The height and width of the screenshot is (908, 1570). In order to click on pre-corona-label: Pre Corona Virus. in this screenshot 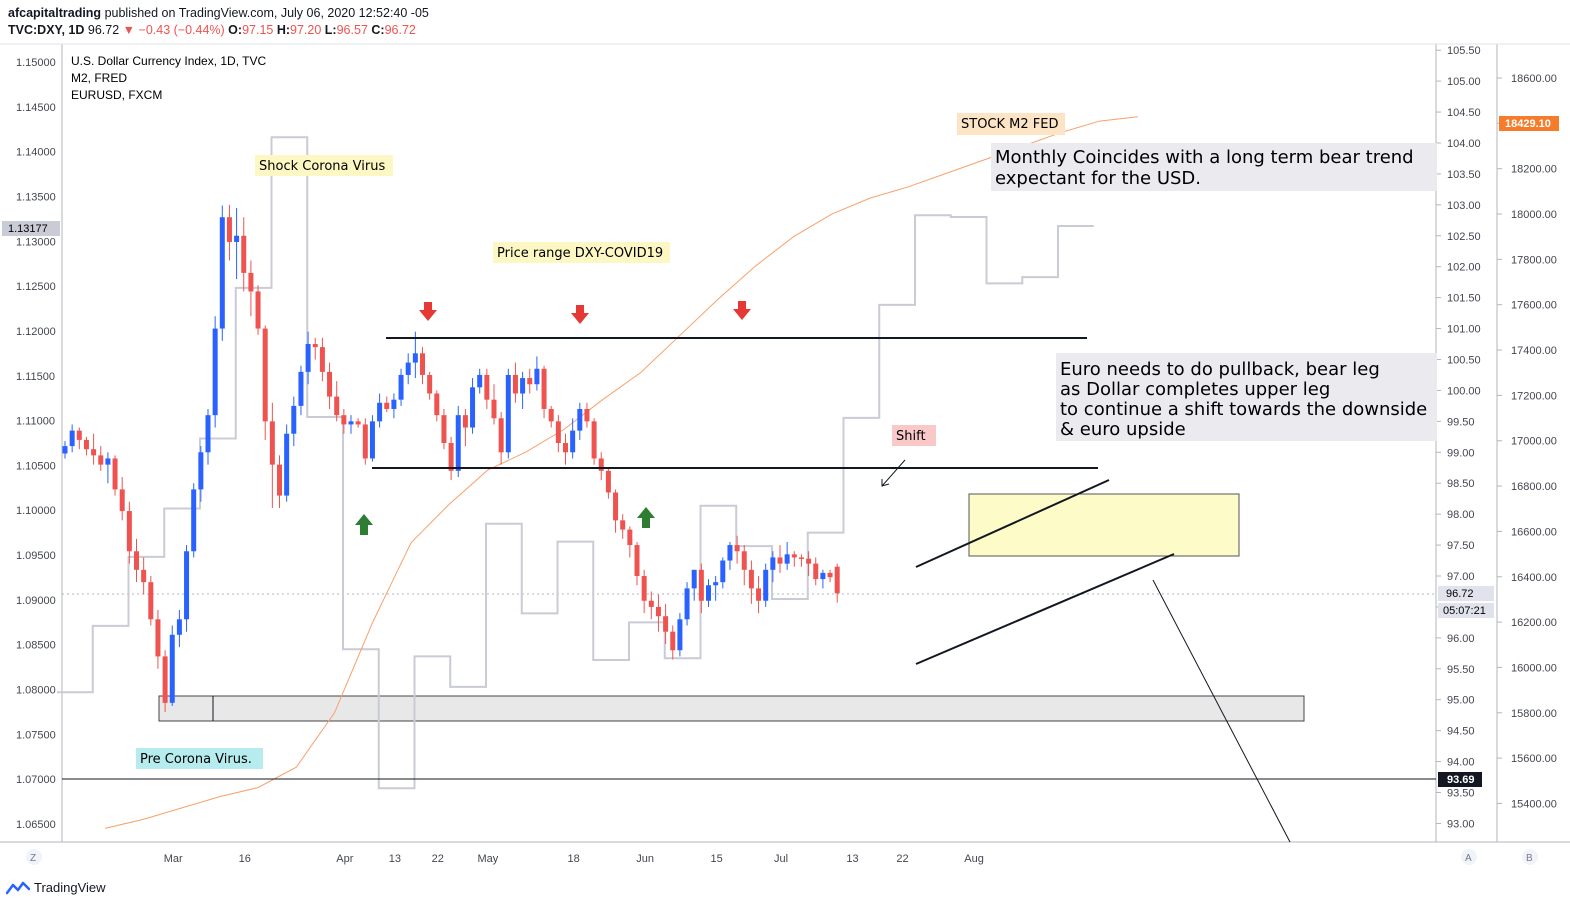, I will do `click(199, 758)`.